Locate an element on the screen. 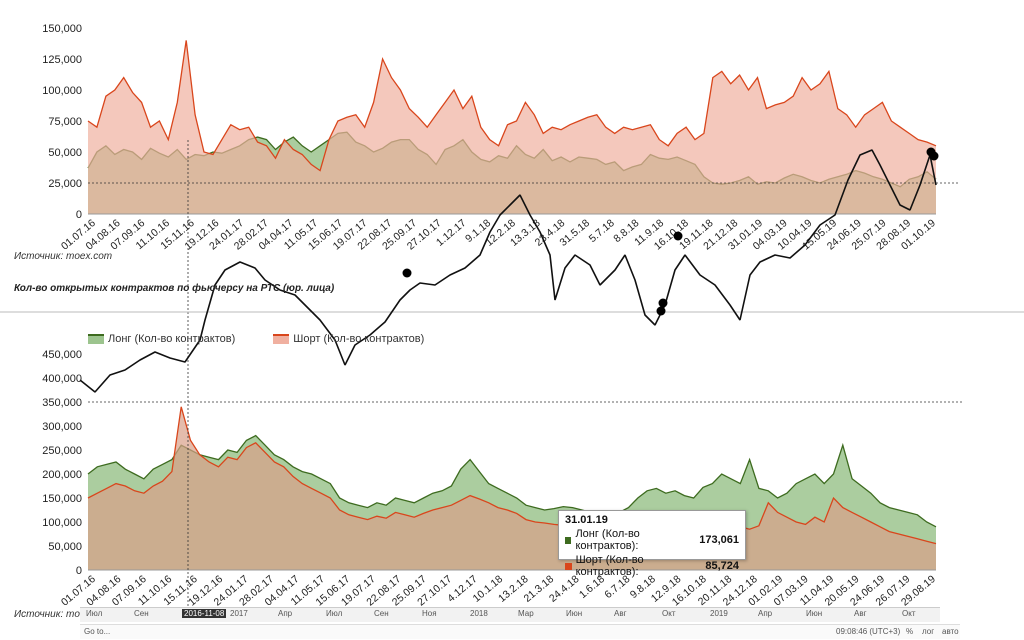 The image size is (1024, 640). tooltip-short-label: Шорт (Кол-во контрактов): is located at coordinates (609, 566).